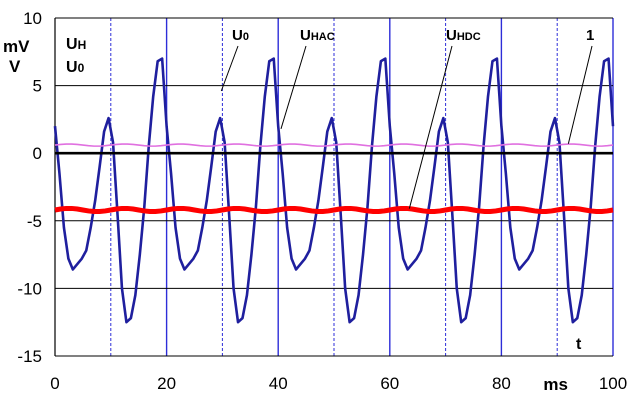 This screenshot has width=637, height=396. Describe the element at coordinates (334, 210) in the screenshot. I see `series-uhdc` at that location.